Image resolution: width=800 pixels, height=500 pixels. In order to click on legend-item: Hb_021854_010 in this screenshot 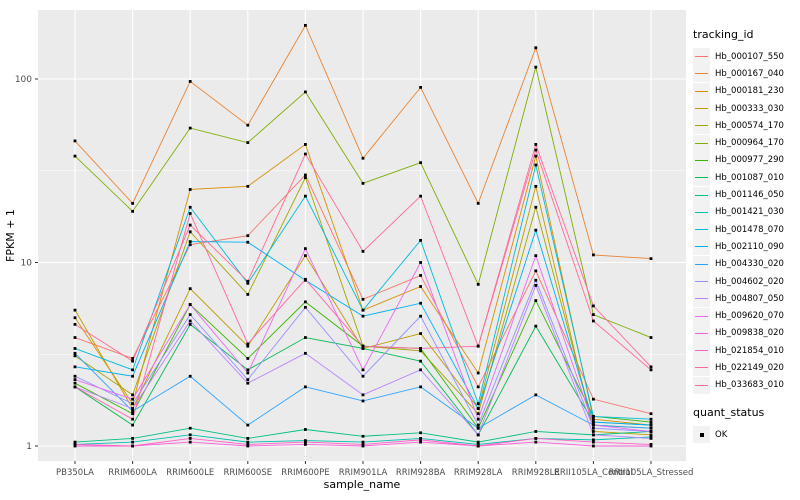, I will do `click(746, 351)`.